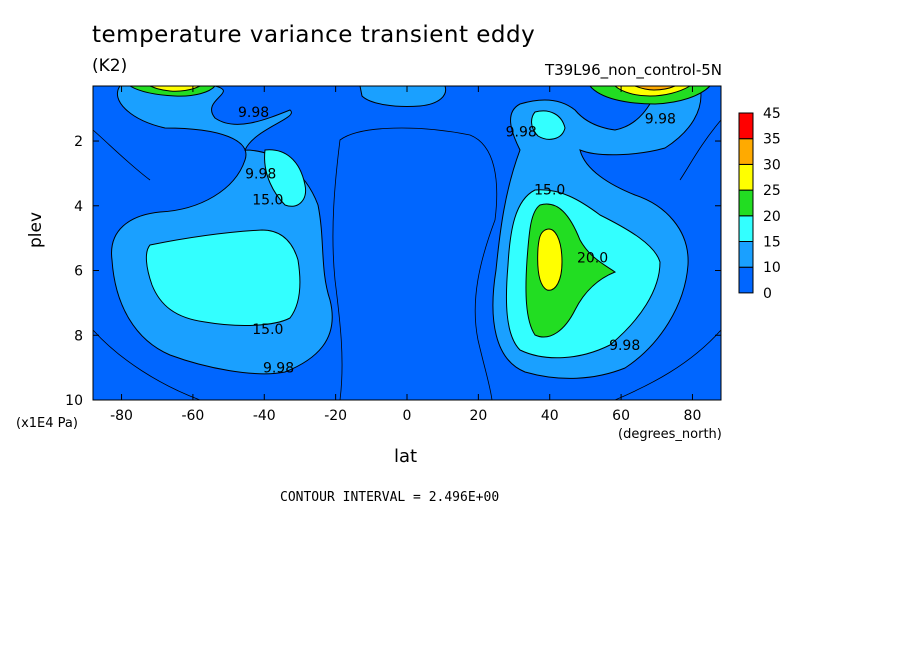 This screenshot has width=904, height=654. I want to click on colorbar-label: 30, so click(772, 165).